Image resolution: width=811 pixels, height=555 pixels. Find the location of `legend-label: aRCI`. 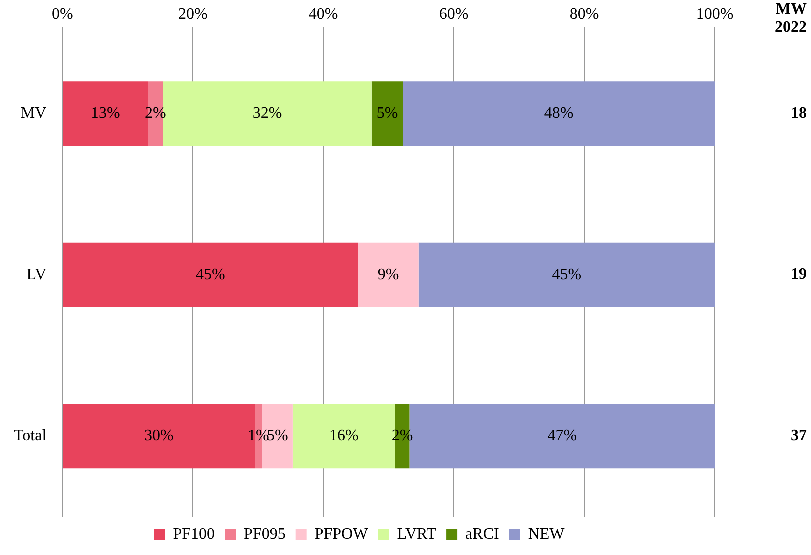

legend-label: aRCI is located at coordinates (483, 535).